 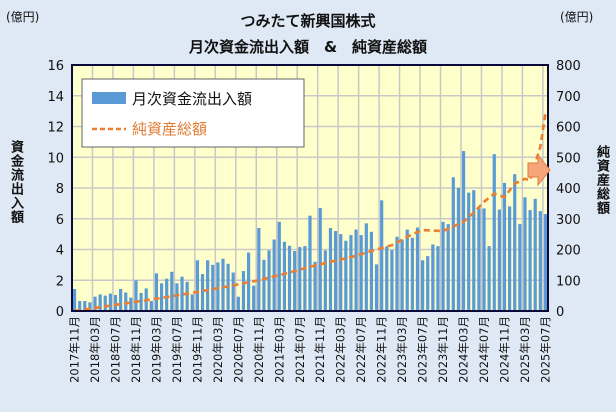 I want to click on x-tick-label: 2018年03月, so click(x=95, y=349).